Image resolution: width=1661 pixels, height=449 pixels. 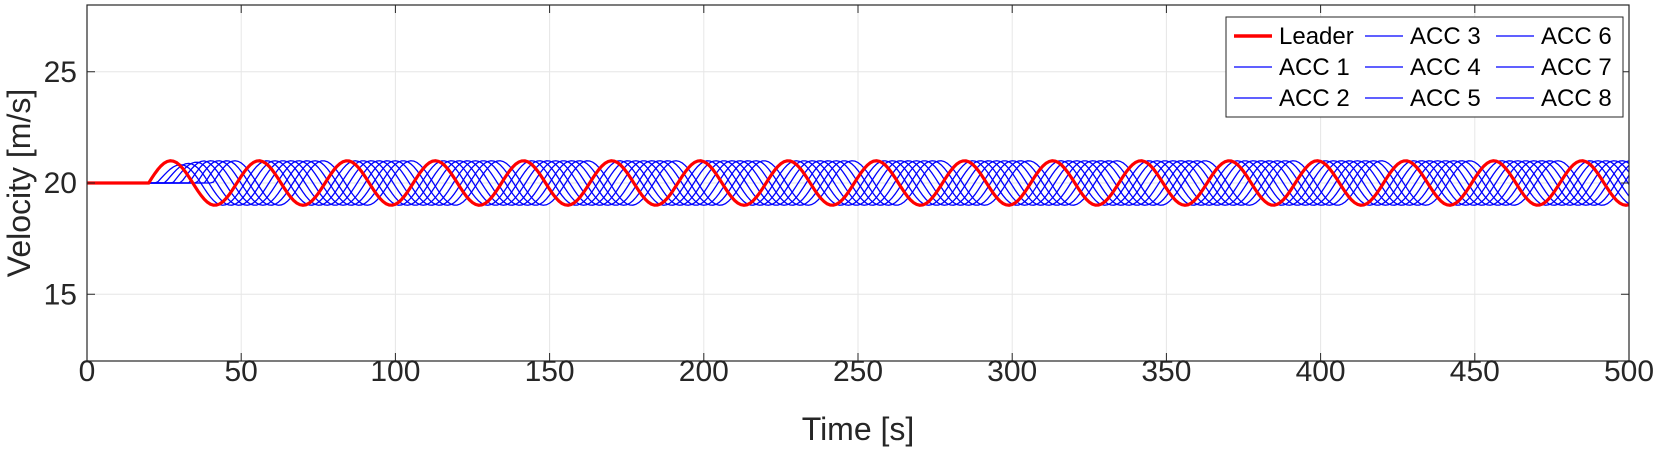 I want to click on series-lines, so click(x=858, y=183).